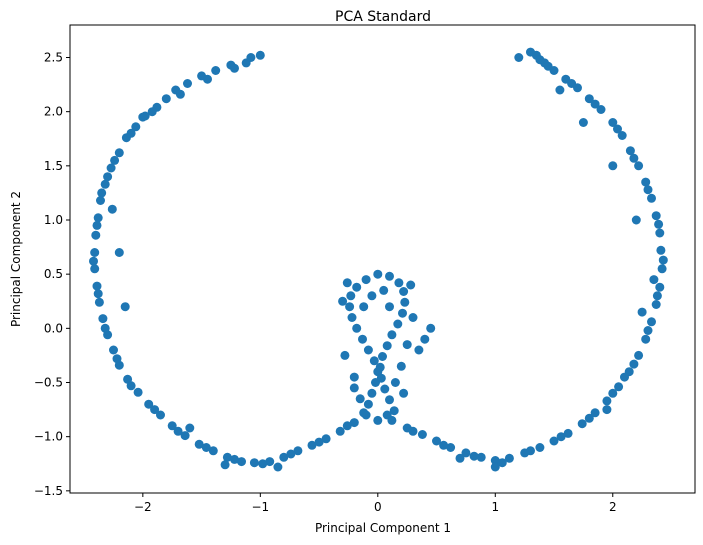 This screenshot has width=703, height=545. Describe the element at coordinates (53, 220) in the screenshot. I see `y-tick-label: 1.0` at that location.